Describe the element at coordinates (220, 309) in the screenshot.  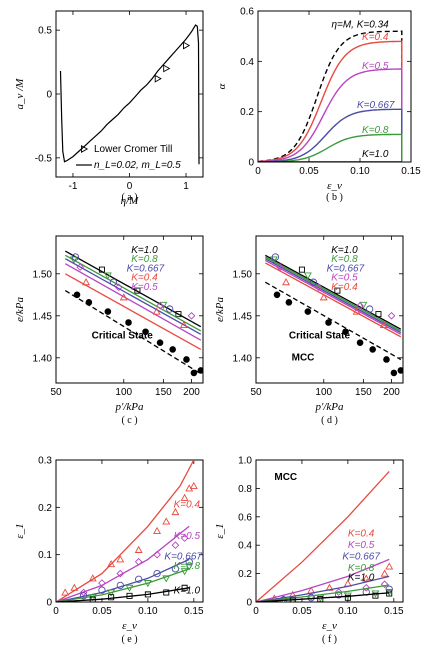
I see `y-axis-label: e/kPa` at that location.